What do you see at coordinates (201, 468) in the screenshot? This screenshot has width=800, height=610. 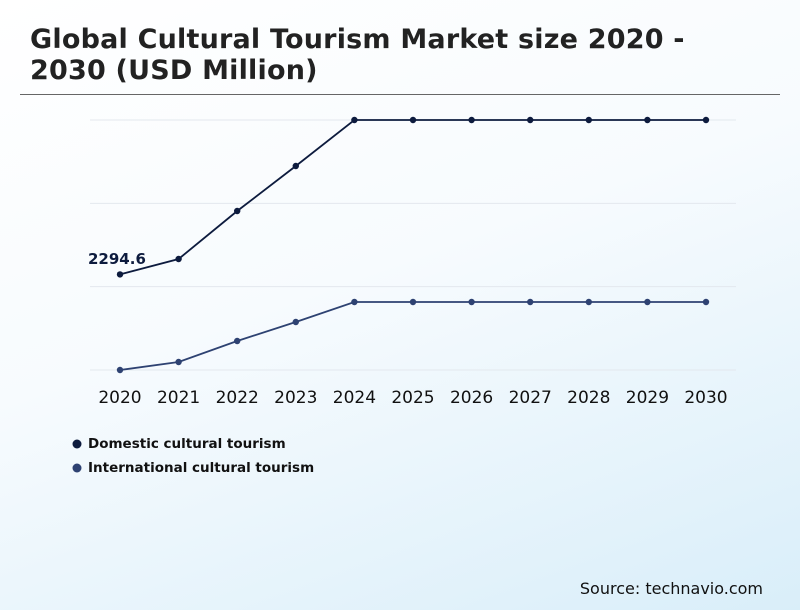 I see `legend-label: International cultural tourism` at bounding box center [201, 468].